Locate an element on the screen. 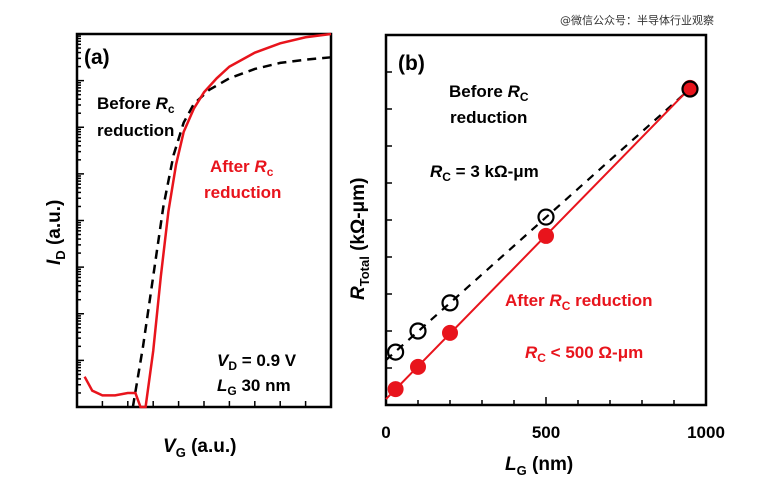 This screenshot has width=760, height=488. x-tick-label: 0 is located at coordinates (385, 432).